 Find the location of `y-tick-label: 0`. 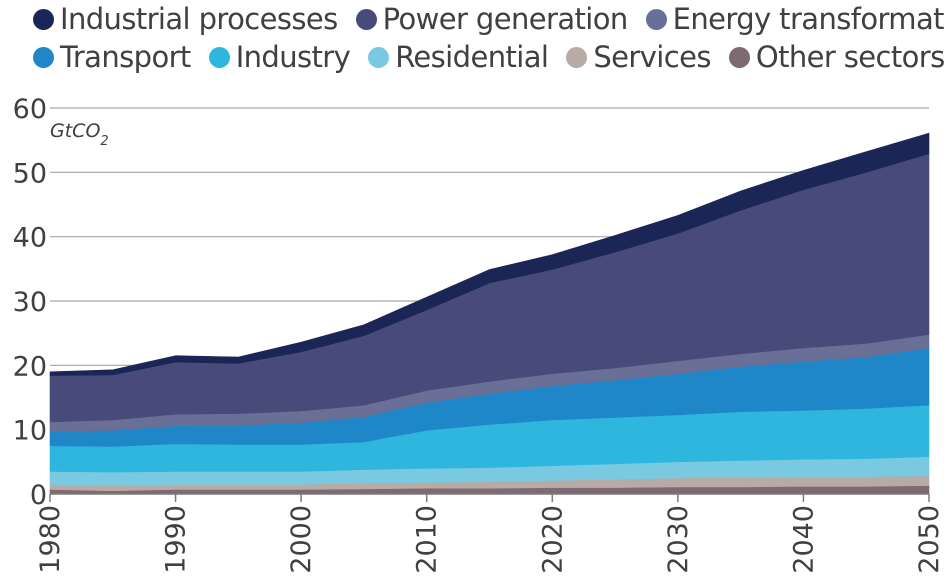

y-tick-label: 0 is located at coordinates (38, 495).